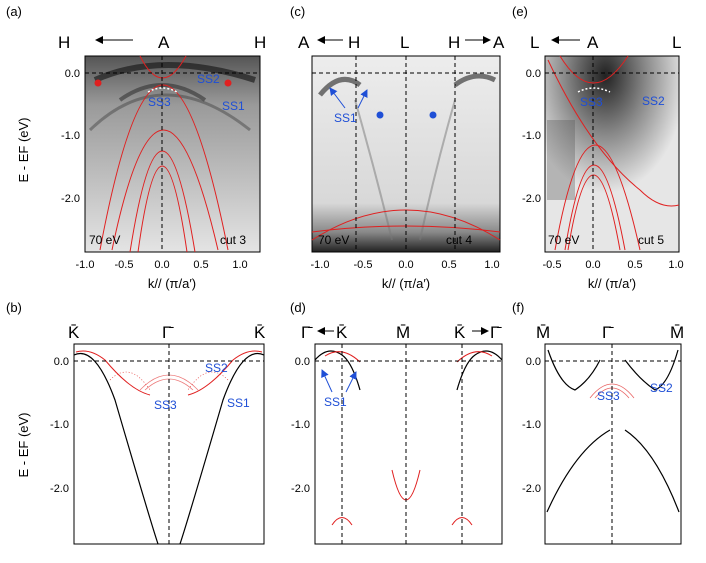 This screenshot has width=706, height=563. What do you see at coordinates (531, 199) in the screenshot?
I see `ytick-e-2: -2.0` at bounding box center [531, 199].